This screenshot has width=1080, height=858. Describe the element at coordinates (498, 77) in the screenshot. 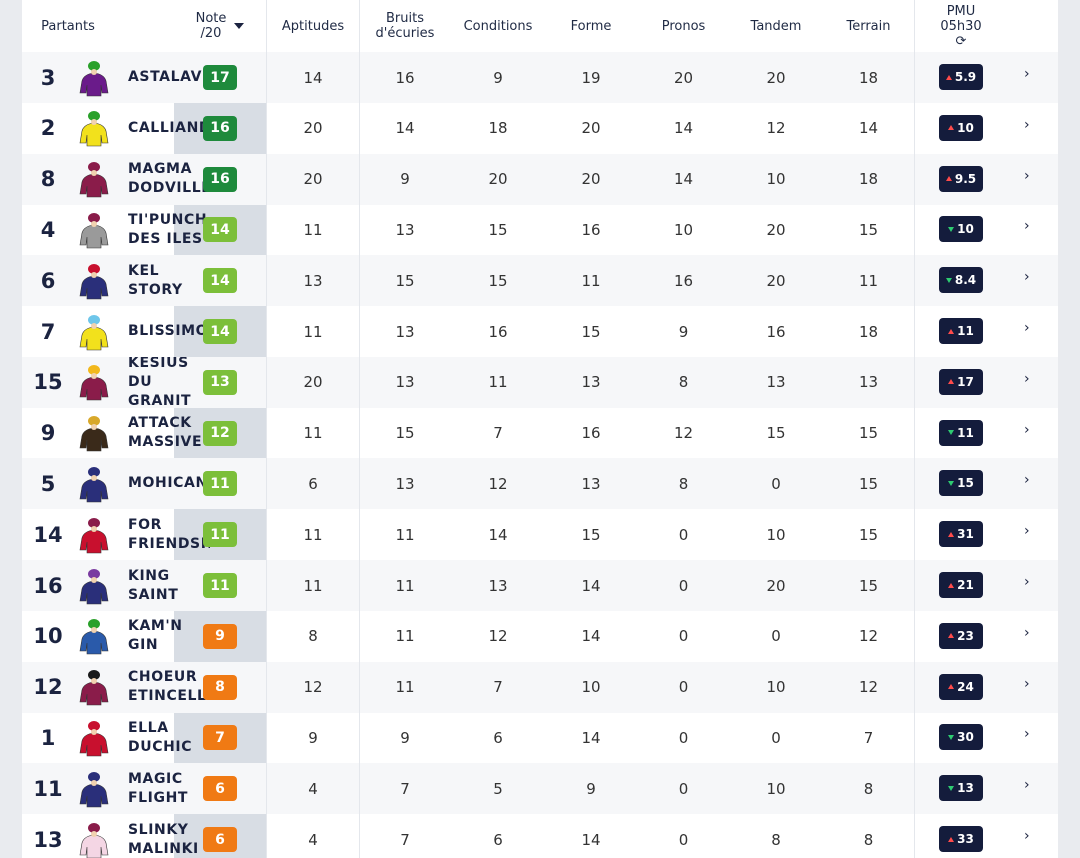

I see `score-conditions: 9` at that location.